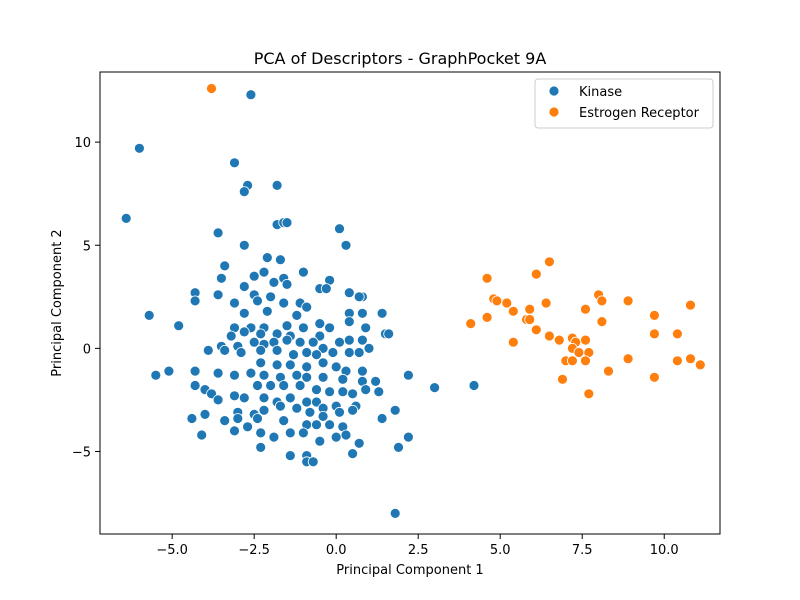 This screenshot has height=600, width=800. I want to click on legend-marker-kinase, so click(554, 91).